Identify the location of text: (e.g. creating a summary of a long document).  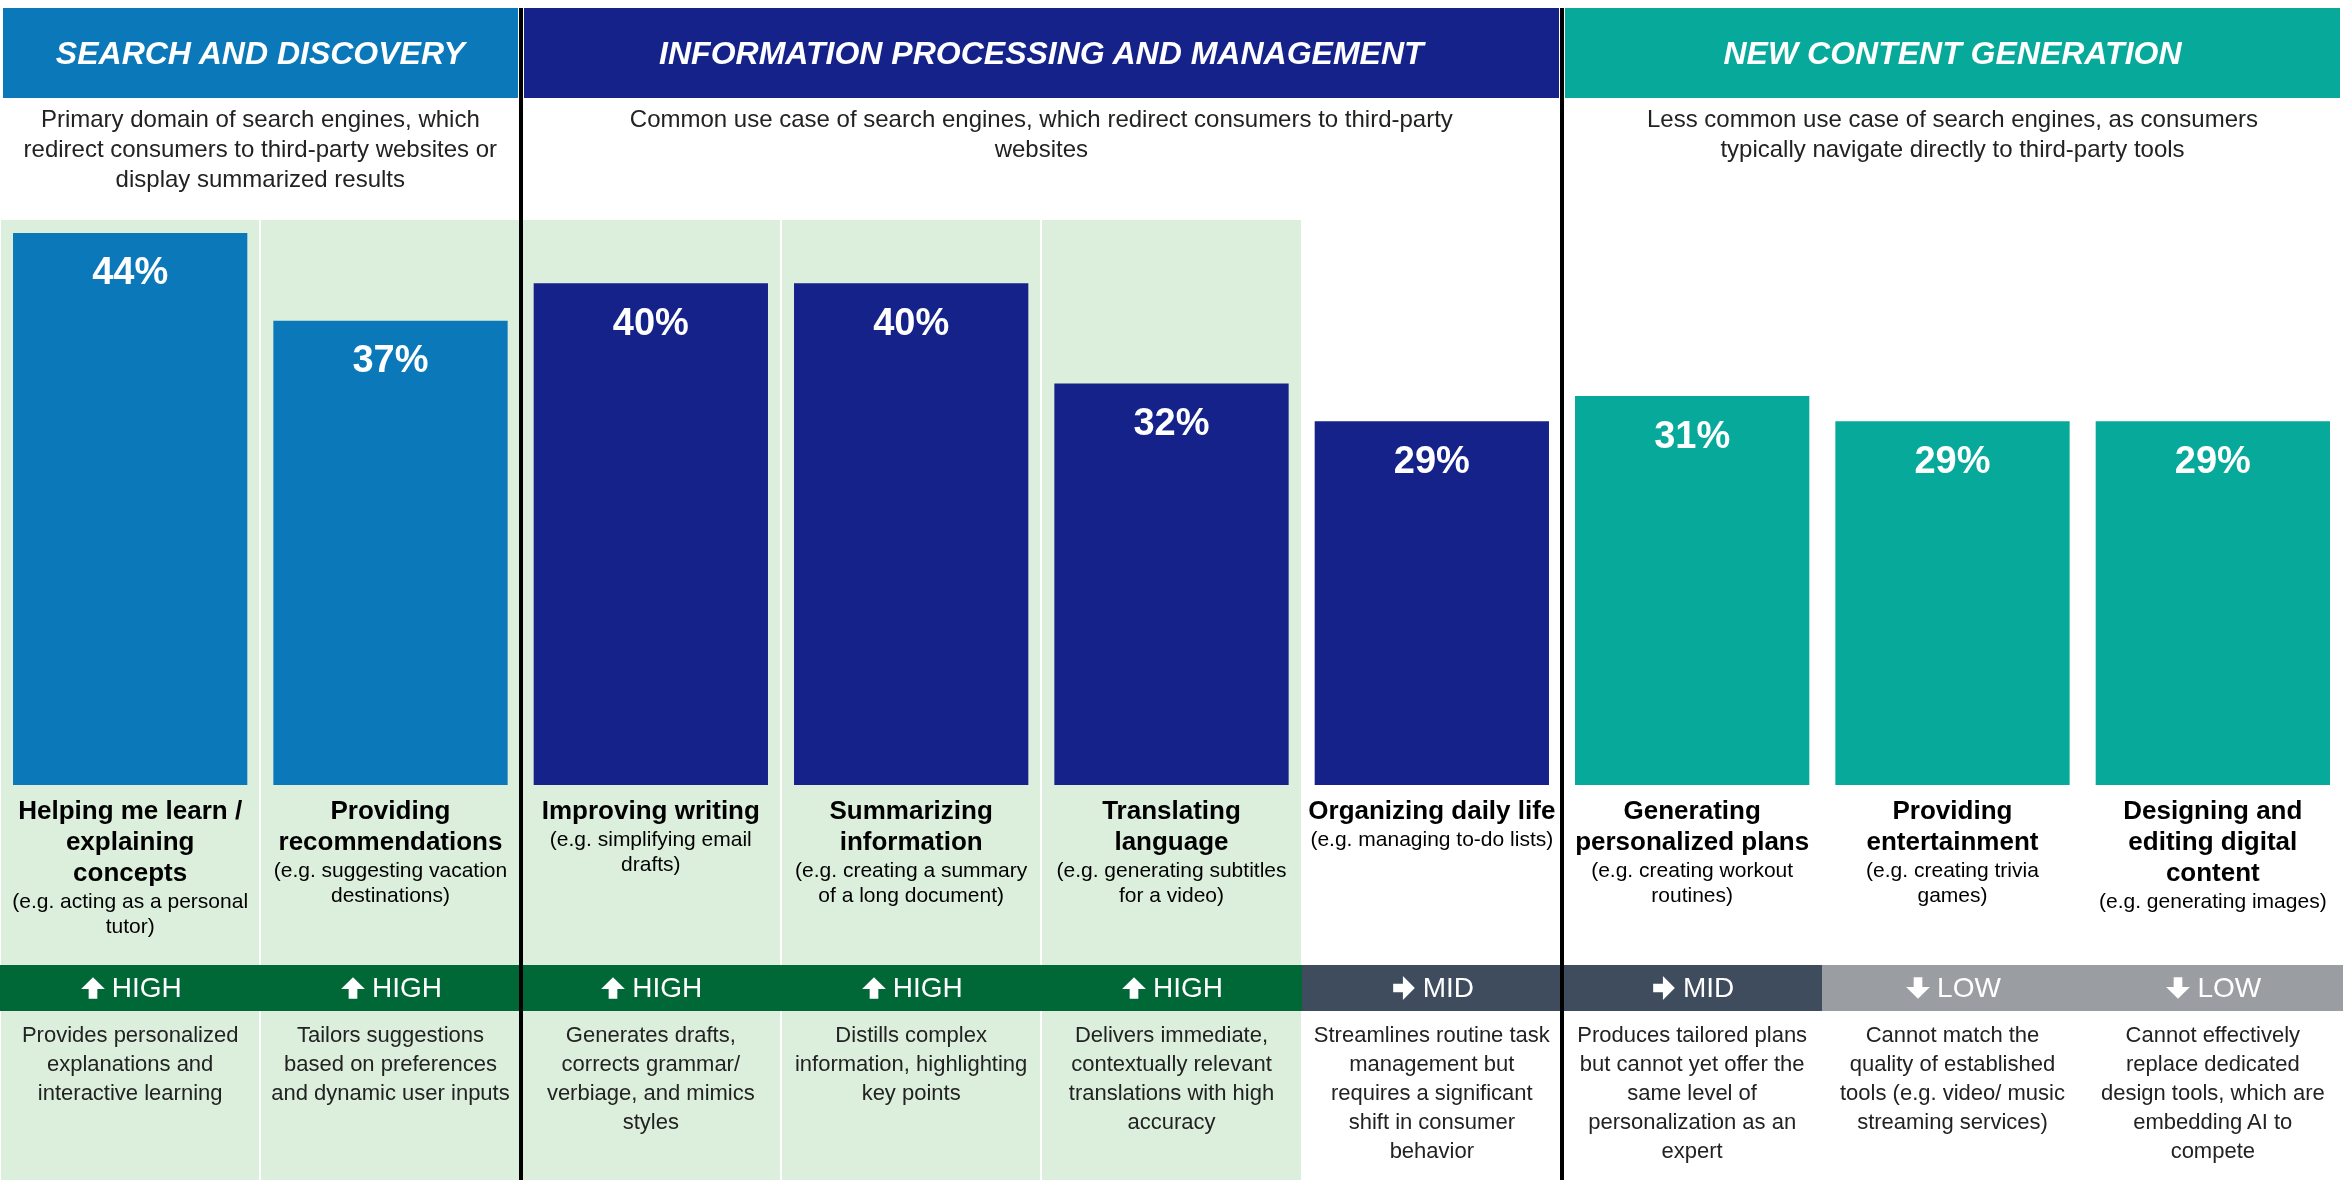
(911, 882).